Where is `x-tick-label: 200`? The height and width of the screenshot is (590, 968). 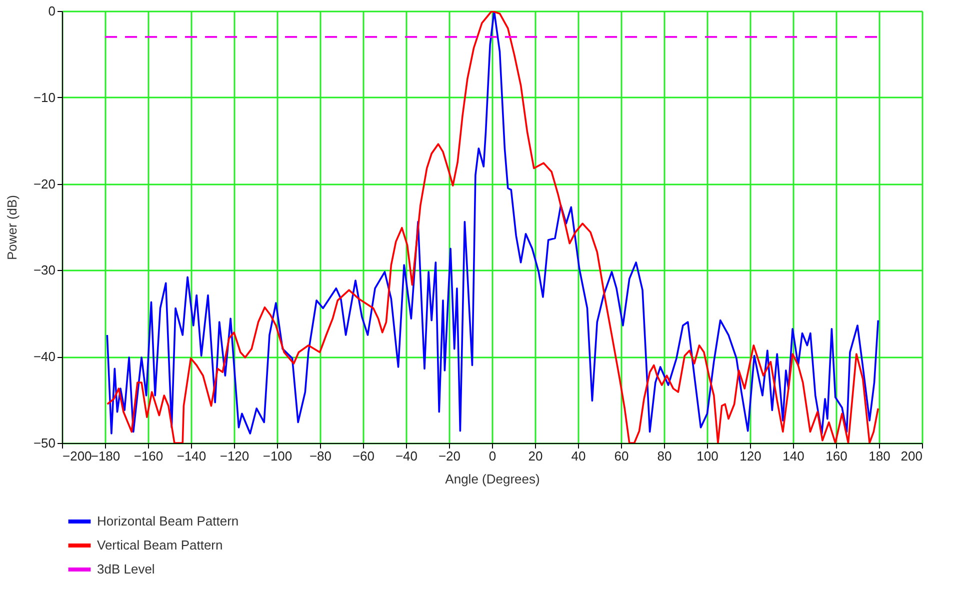 x-tick-label: 200 is located at coordinates (911, 456).